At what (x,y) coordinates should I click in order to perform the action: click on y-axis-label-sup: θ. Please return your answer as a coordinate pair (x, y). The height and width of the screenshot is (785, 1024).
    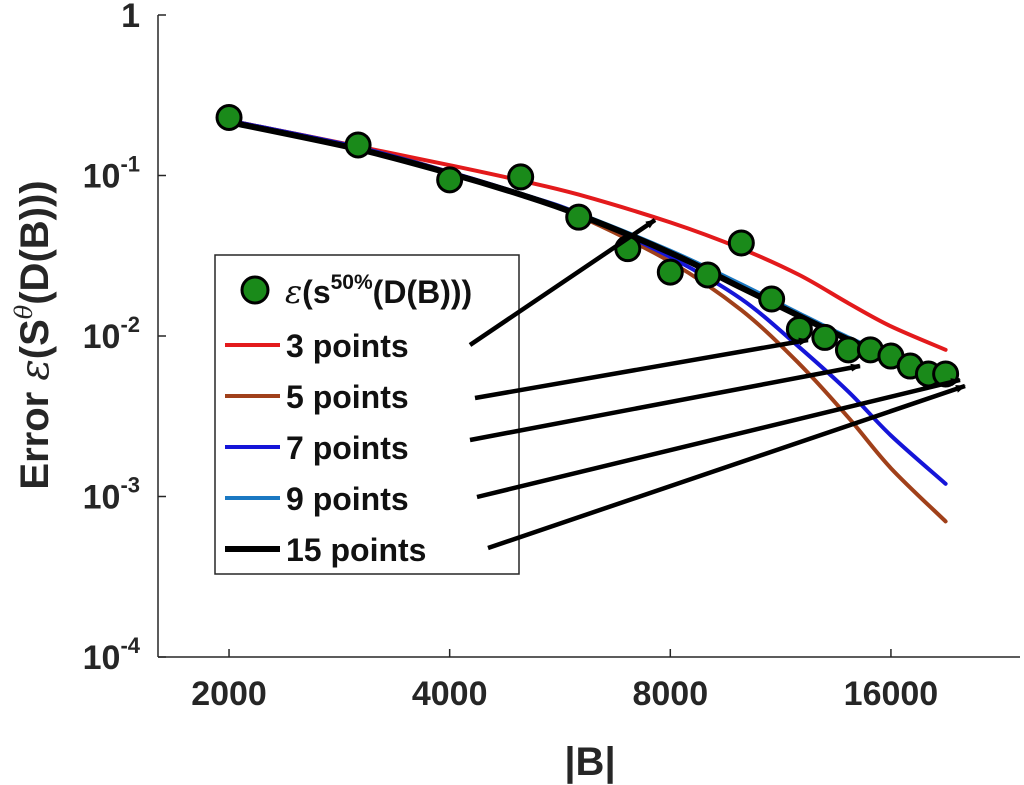
    Looking at the image, I should click on (24, 311).